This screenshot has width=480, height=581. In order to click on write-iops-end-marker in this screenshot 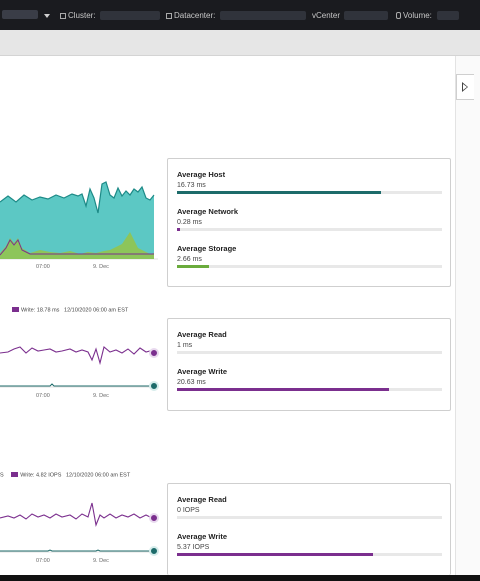, I will do `click(154, 518)`.